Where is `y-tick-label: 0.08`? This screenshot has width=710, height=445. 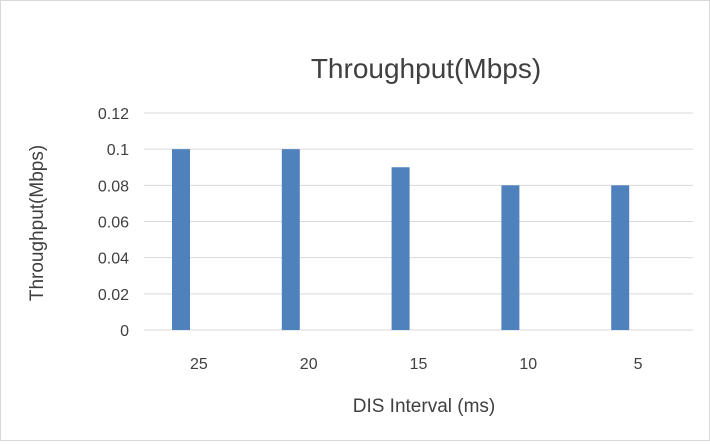 y-tick-label: 0.08 is located at coordinates (113, 186).